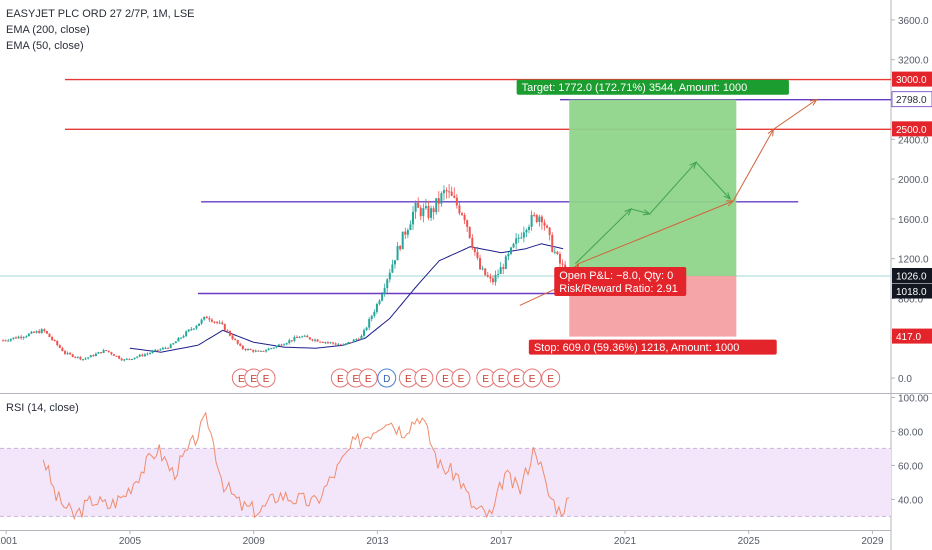 Image resolution: width=932 pixels, height=550 pixels. Describe the element at coordinates (908, 337) in the screenshot. I see `price-tag-label: 417.0` at that location.